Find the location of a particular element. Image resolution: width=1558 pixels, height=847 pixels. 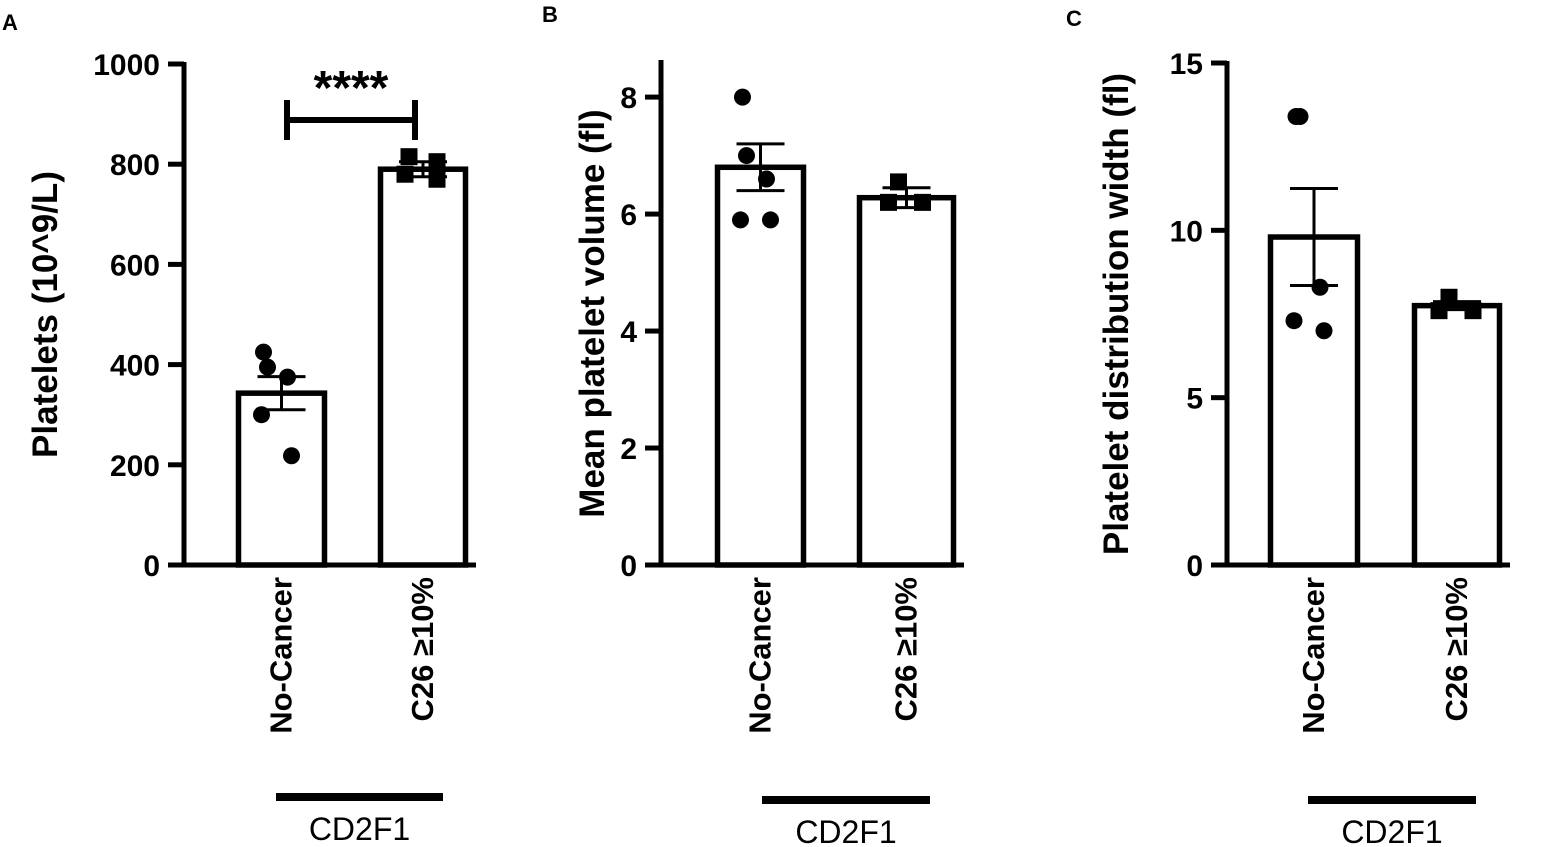

y-tick-label: 400 is located at coordinates (135, 366).